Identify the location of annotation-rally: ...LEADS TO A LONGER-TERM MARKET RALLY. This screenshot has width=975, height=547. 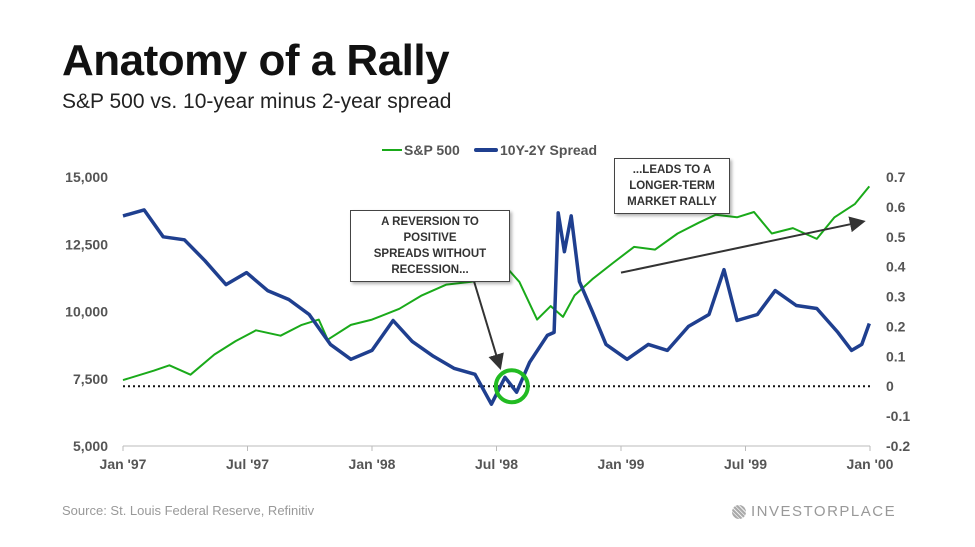
(672, 186).